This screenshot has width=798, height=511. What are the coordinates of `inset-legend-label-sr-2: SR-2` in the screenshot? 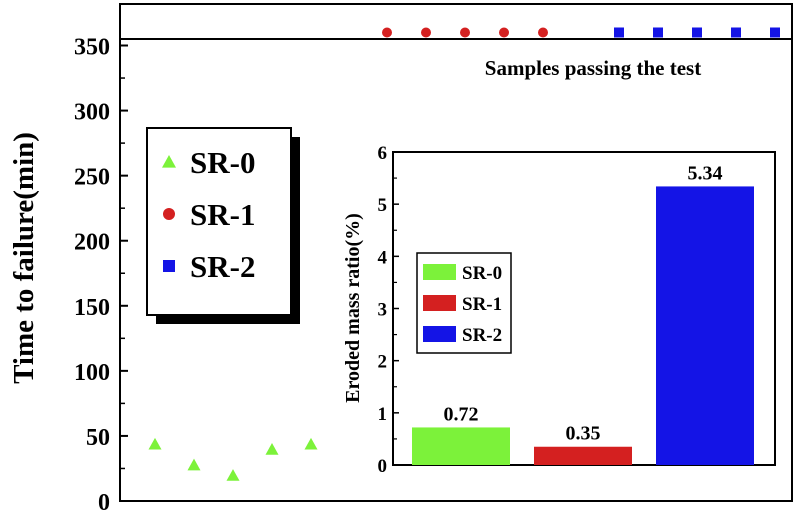 It's located at (482, 335).